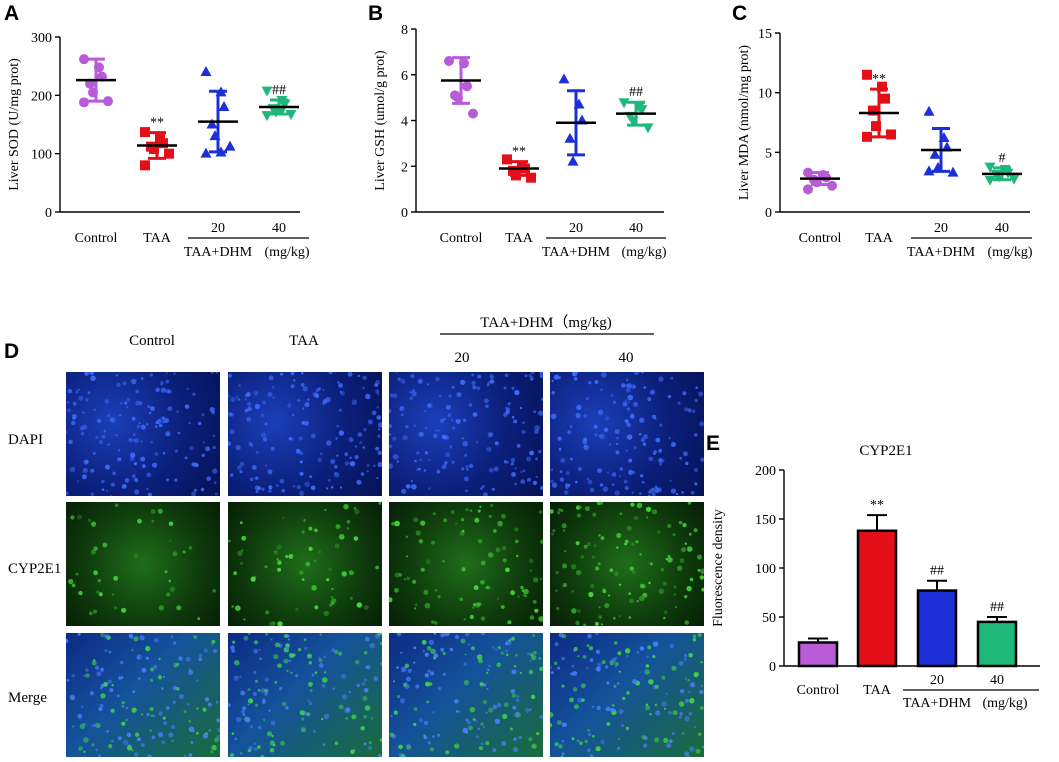 Image resolution: width=1059 pixels, height=762 pixels. Describe the element at coordinates (25, 440) in the screenshot. I see `panel-d-row-dapi: DAPI` at that location.